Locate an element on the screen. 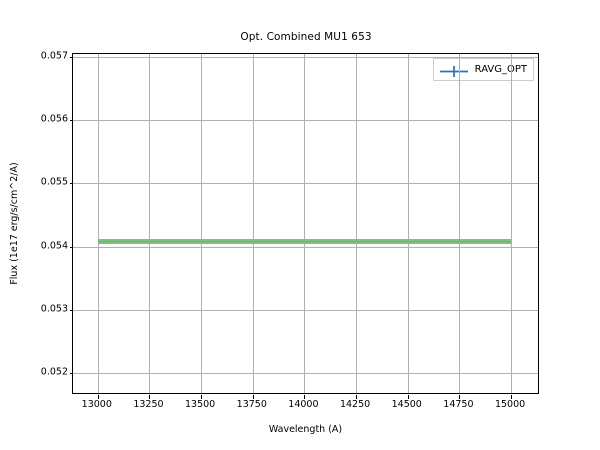 Image resolution: width=600 pixels, height=450 pixels. x-axis-tick-label: 14500 is located at coordinates (406, 404).